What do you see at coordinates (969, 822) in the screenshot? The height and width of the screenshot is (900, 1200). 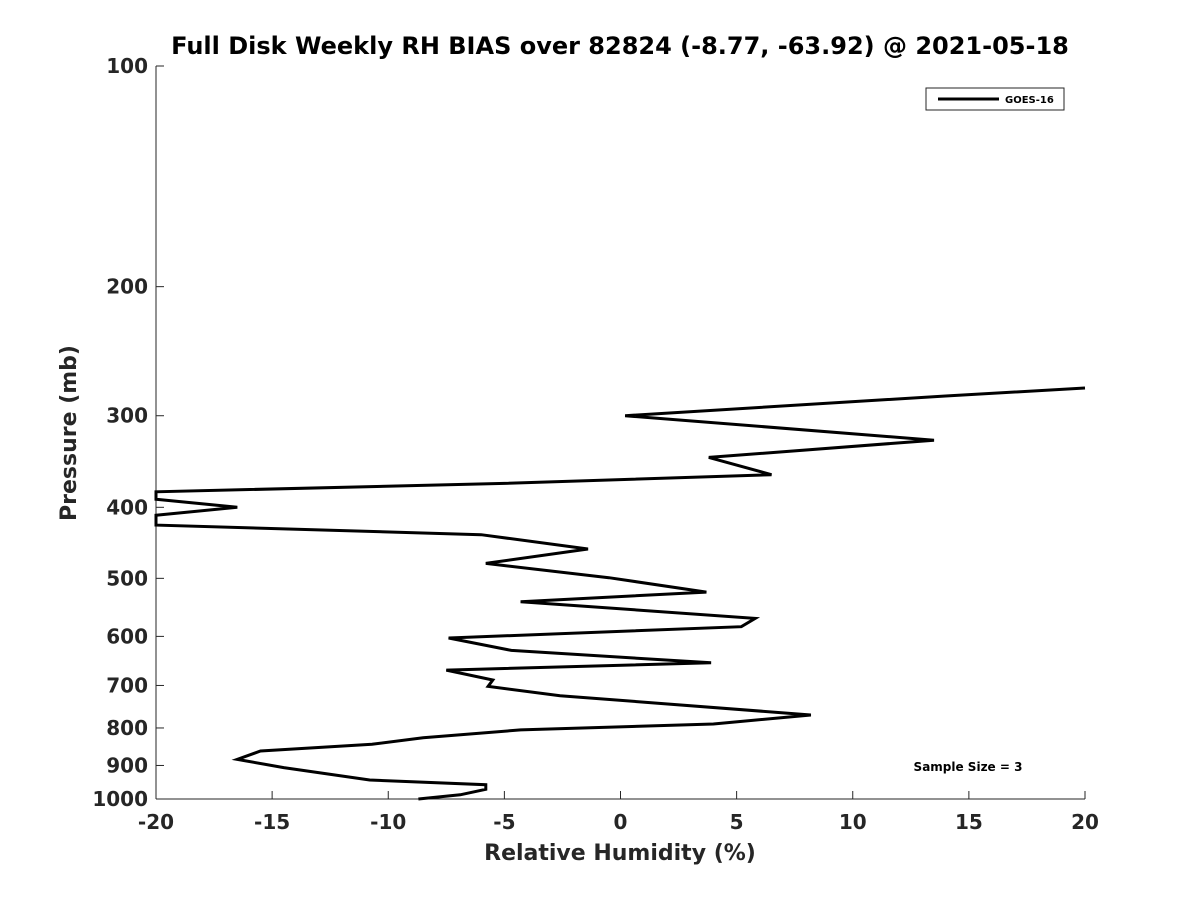 I see `x-tick-label: 15` at bounding box center [969, 822].